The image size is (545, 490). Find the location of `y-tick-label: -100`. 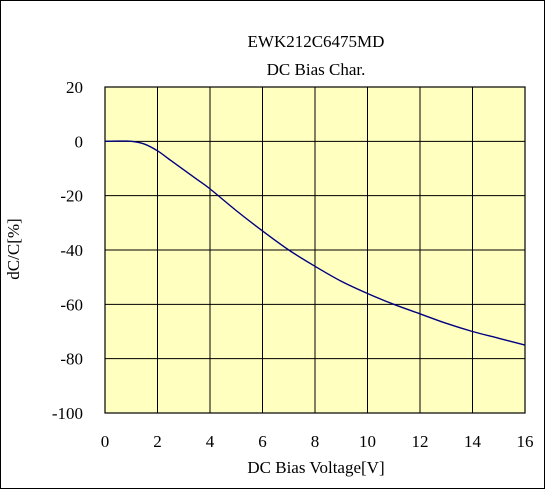

y-tick-label: -100 is located at coordinates (67, 413).